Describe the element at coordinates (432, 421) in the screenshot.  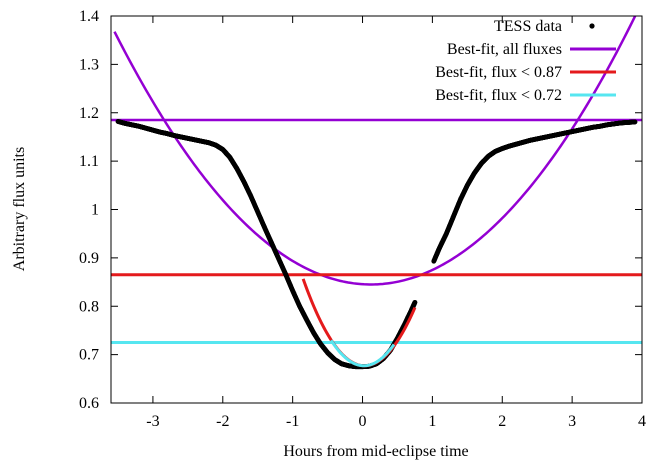
I see `x-tick-label: 1` at that location.